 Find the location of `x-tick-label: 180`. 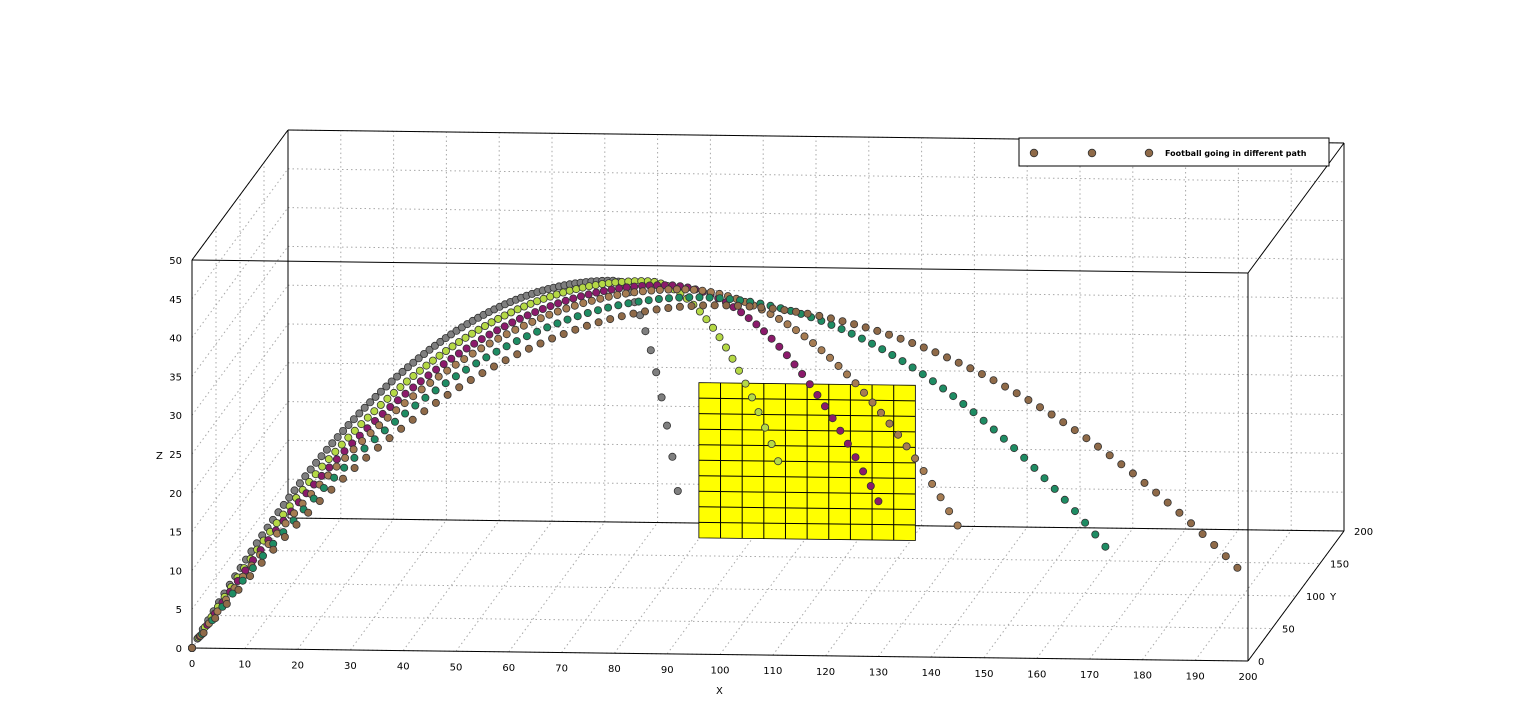

x-tick-label: 180 is located at coordinates (1142, 676).